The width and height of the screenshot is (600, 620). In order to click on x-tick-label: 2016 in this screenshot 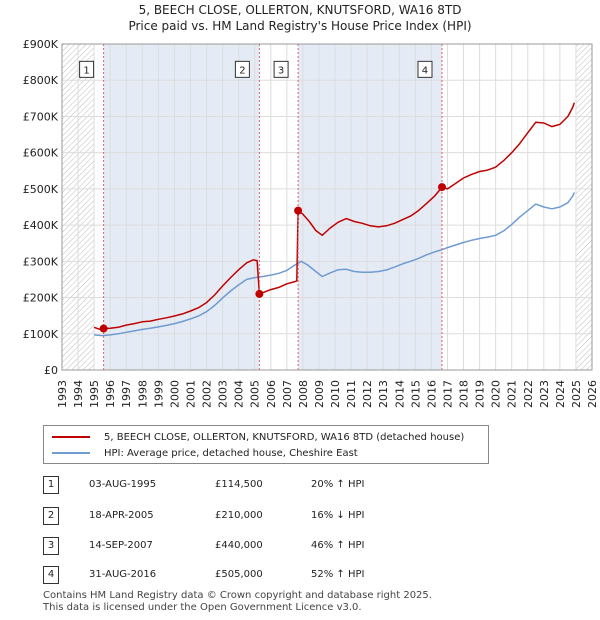, I will do `click(431, 394)`.